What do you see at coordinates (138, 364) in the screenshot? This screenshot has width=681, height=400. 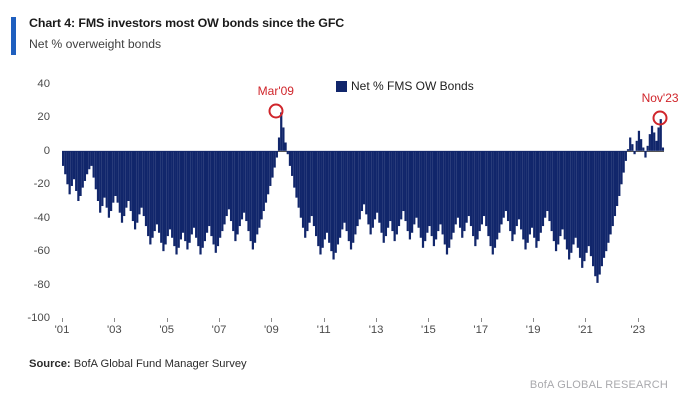 I see `source-note: Source: BofA Global Fund Manager Survey` at bounding box center [138, 364].